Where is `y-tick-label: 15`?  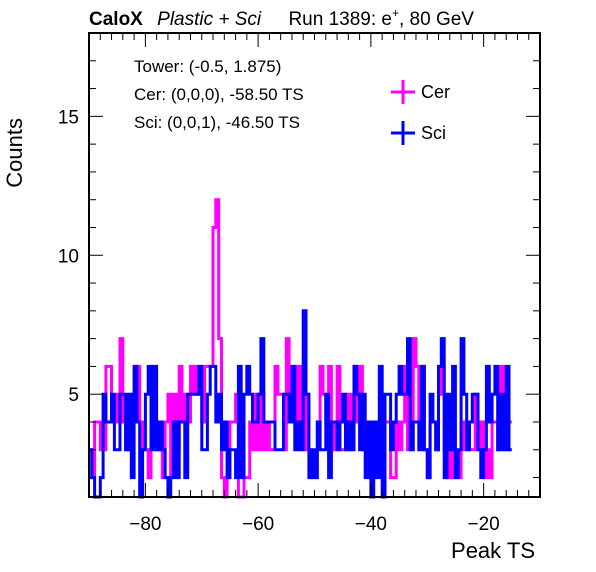
y-tick-label: 15 is located at coordinates (68, 117).